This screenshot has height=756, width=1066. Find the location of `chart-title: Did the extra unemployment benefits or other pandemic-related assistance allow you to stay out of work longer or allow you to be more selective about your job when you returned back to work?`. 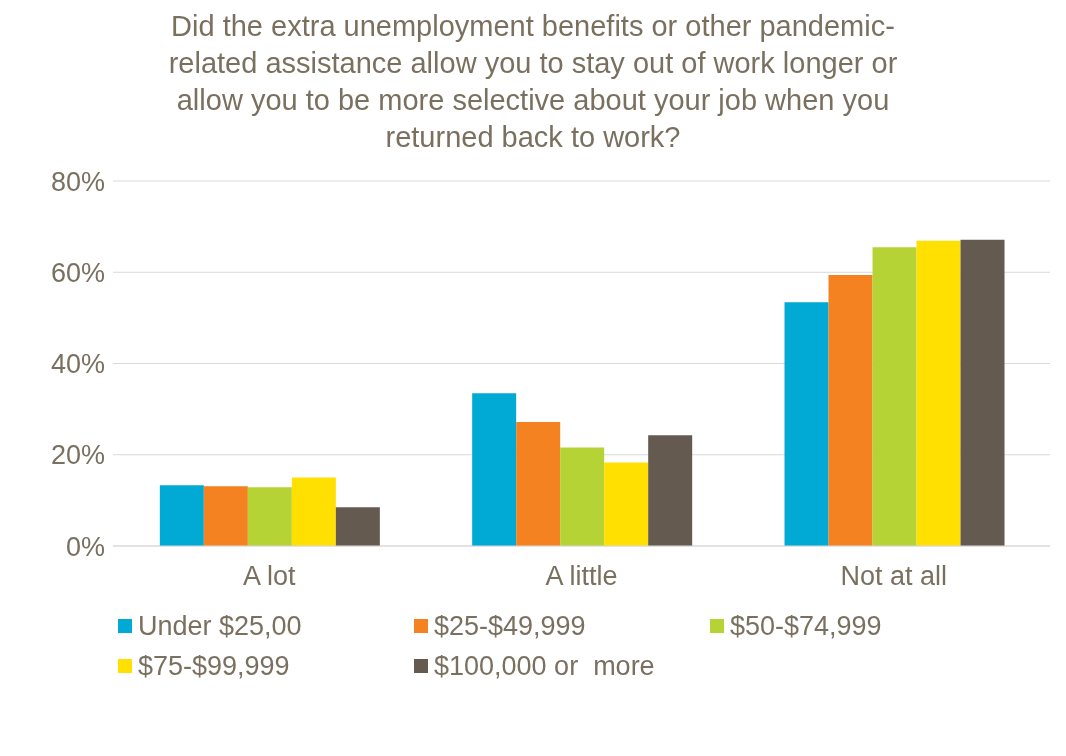

chart-title: Did the extra unemployment benefits or other pandemic-related assistance allow you to stay out of work longer or allow you to be more selective about your job when you returned back to work? is located at coordinates (533, 82).